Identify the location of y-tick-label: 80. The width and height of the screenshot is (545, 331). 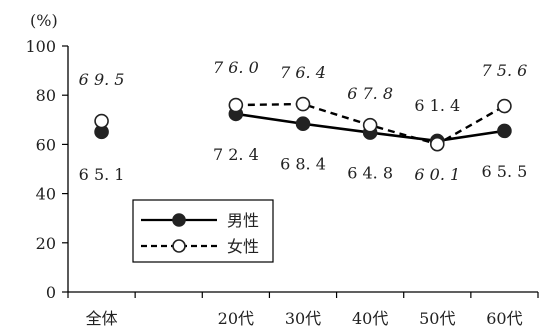
(46, 95).